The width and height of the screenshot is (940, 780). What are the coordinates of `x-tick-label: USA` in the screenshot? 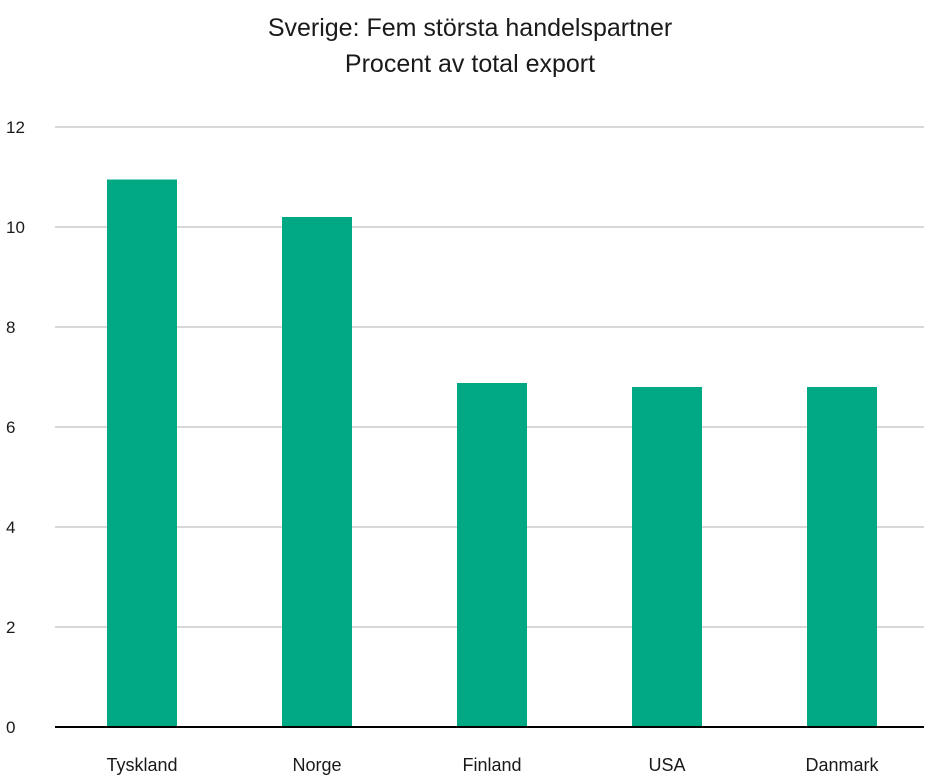 It's located at (666, 765).